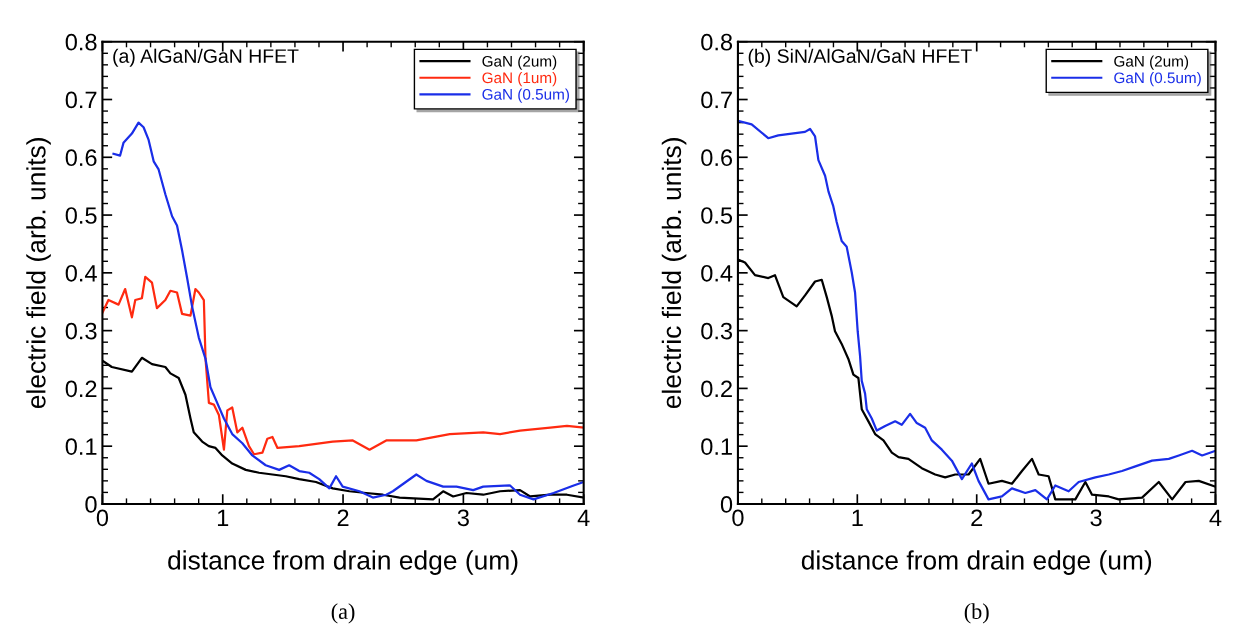 Image resolution: width=1234 pixels, height=642 pixels. Describe the element at coordinates (976, 613) in the screenshot. I see `text: (b)` at that location.